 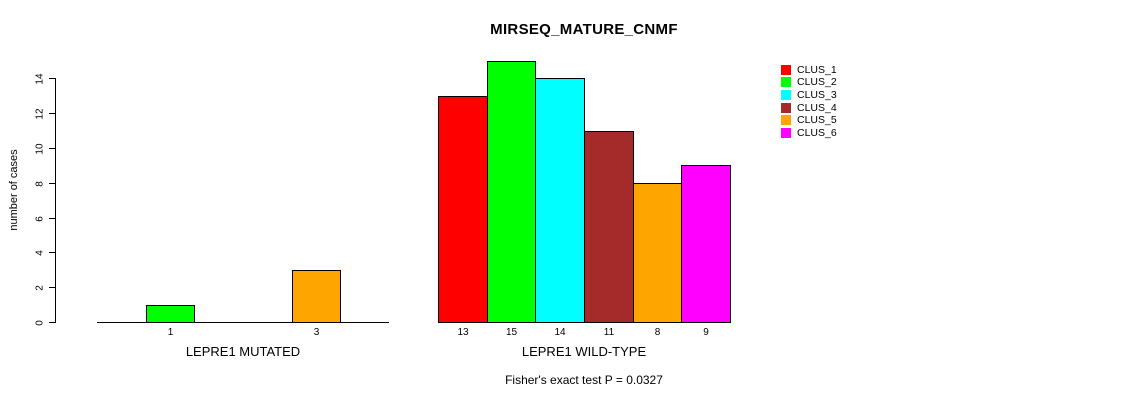 I want to click on chart-title: MIRSEQ_MATURE_CNMF, so click(x=584, y=29).